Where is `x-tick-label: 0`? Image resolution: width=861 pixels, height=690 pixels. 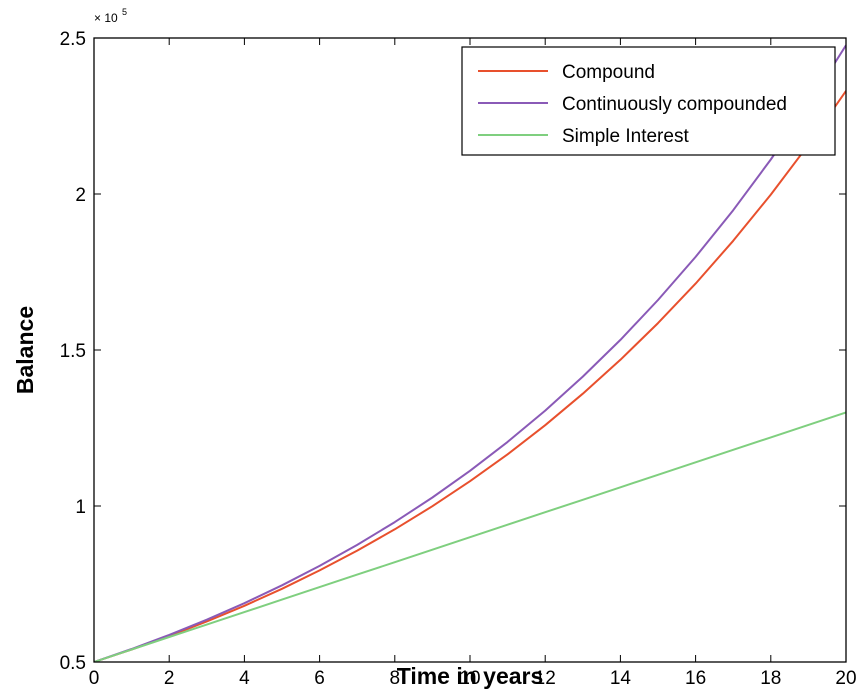 x-tick-label: 0 is located at coordinates (94, 678).